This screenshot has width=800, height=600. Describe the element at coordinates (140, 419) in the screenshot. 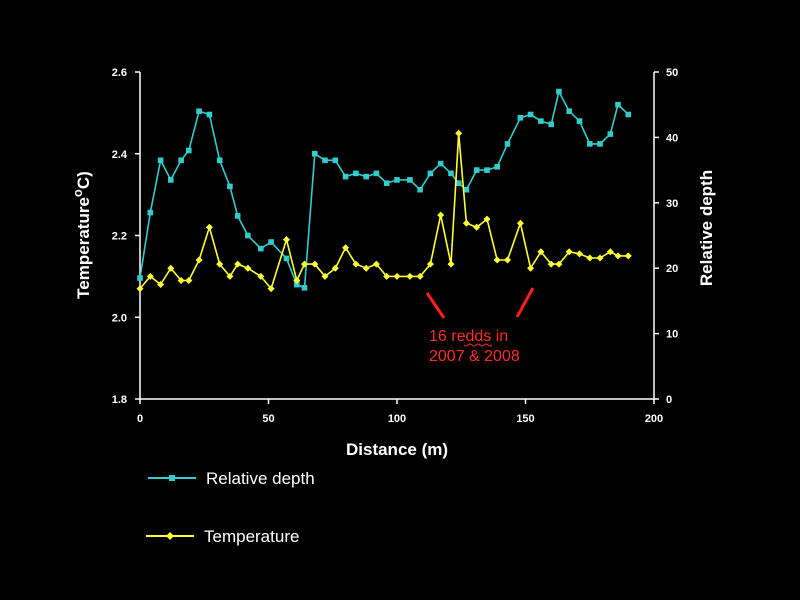

I see `x-tick-label: 0` at that location.